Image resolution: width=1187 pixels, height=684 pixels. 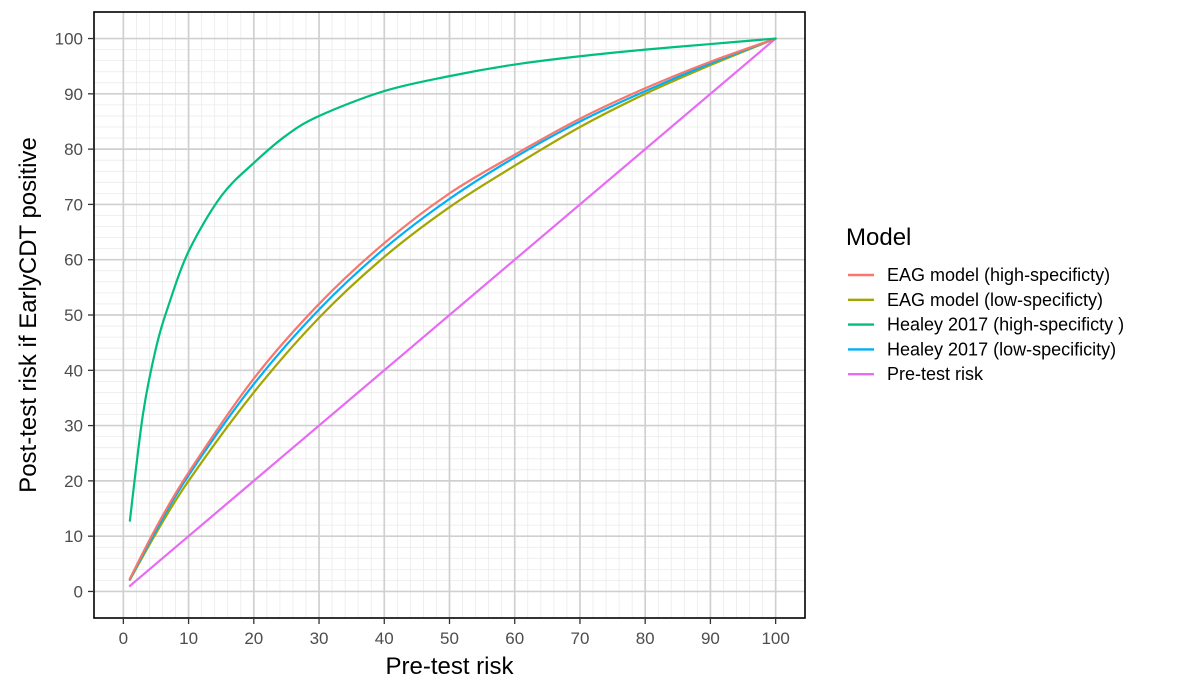 I want to click on x-tick-label: 20, so click(x=253, y=638).